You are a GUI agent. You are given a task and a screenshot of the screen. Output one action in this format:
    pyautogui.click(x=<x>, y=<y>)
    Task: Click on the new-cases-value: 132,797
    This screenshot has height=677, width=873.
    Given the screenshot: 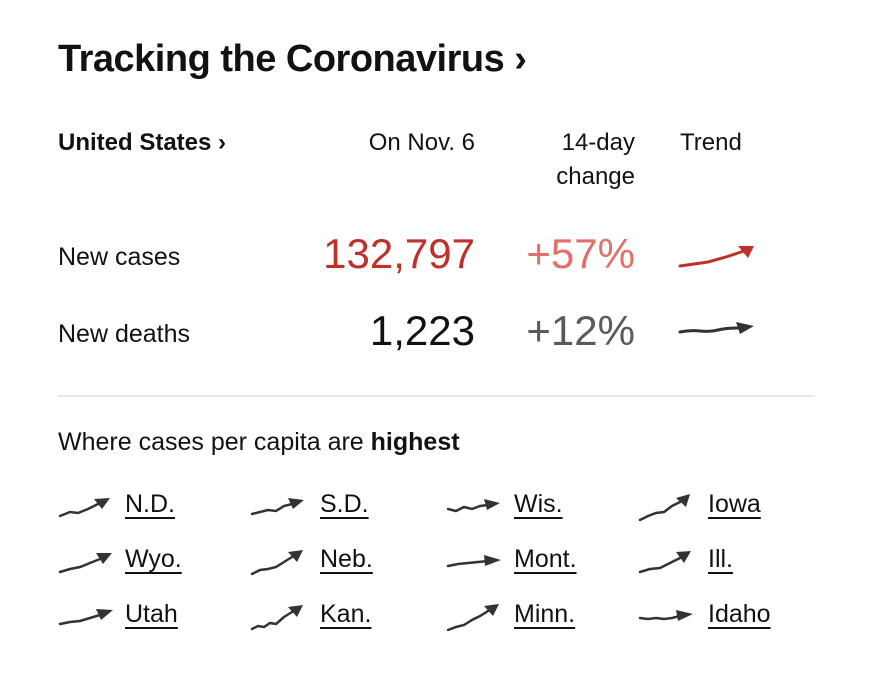 What is the action you would take?
    pyautogui.click(x=399, y=253)
    